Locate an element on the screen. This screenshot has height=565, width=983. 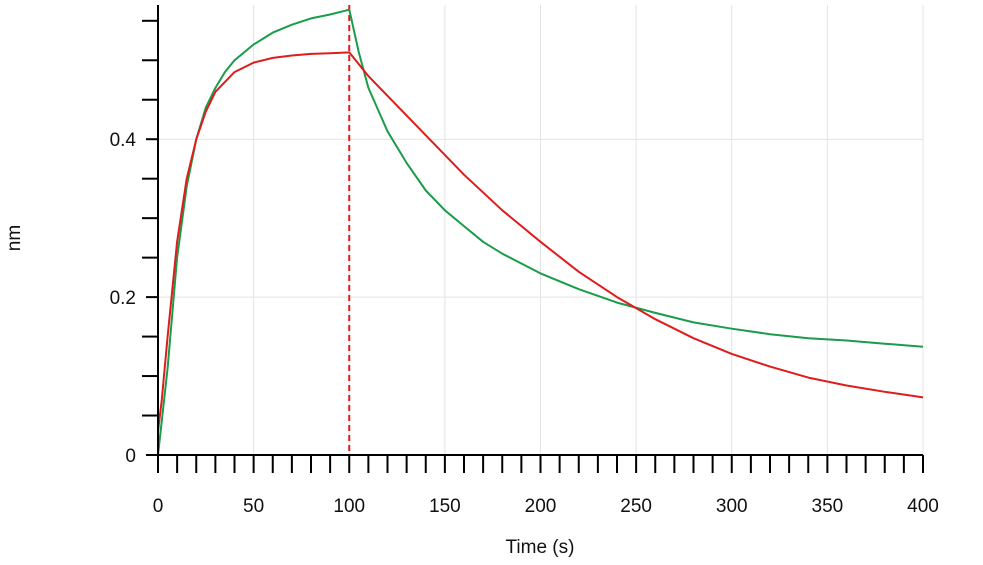
y-tick-label: 0.2 is located at coordinates (123, 298).